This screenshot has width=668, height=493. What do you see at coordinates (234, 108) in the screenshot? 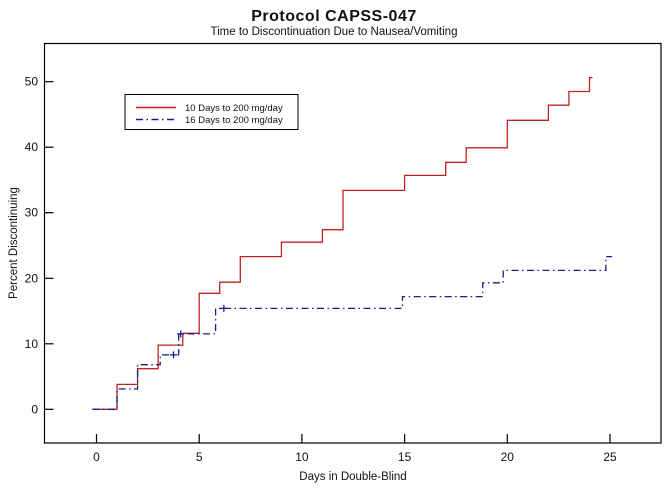
I see `legend-label-series-0: 10 Days to 200 mg/day` at bounding box center [234, 108].